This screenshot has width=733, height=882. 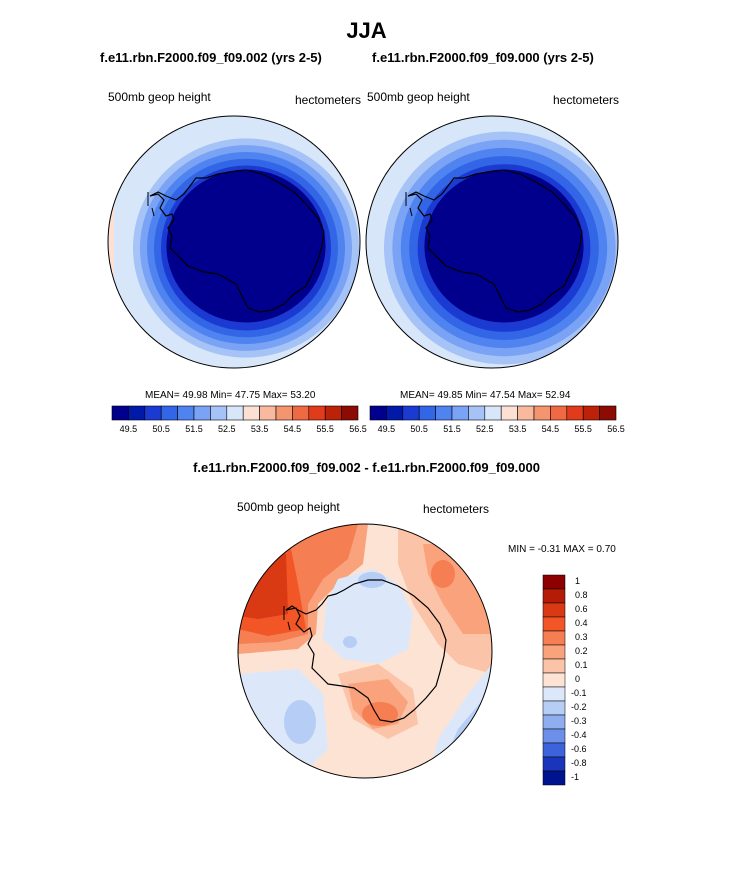 I want to click on colorbar-tick-label: 0.8, so click(x=581, y=595).